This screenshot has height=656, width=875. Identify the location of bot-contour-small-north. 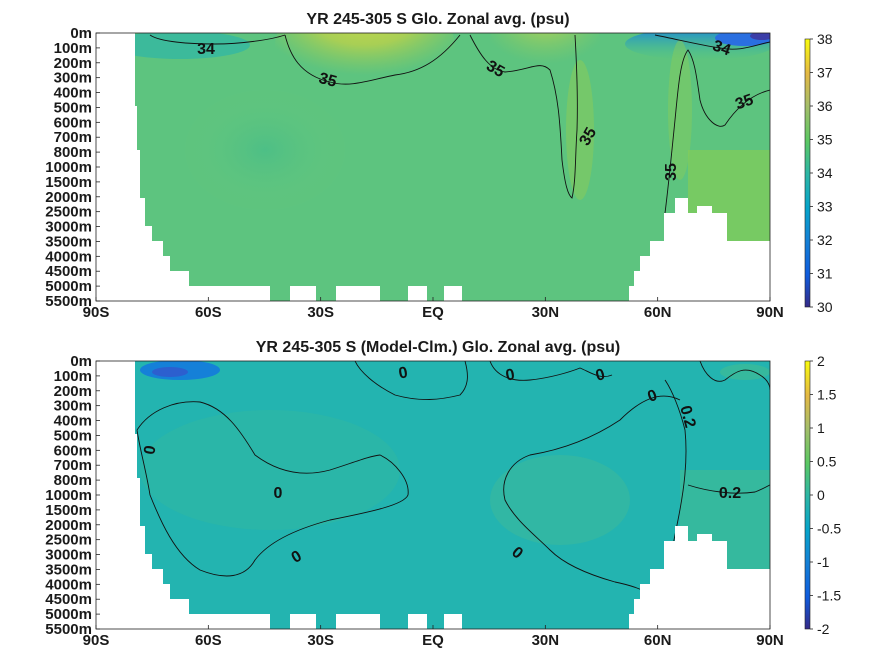
(734, 376).